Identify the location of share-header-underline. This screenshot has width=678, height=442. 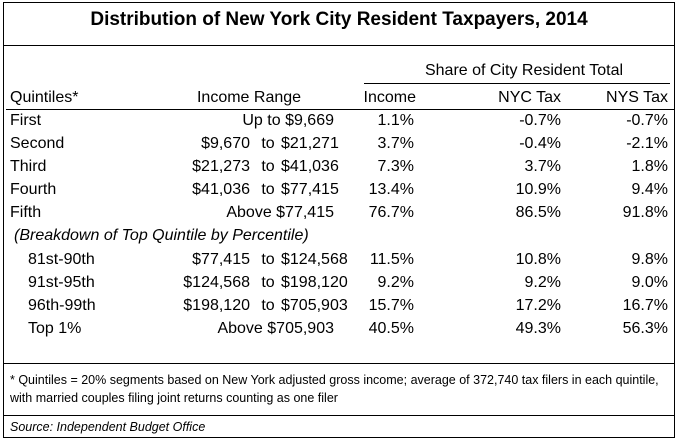
(517, 83).